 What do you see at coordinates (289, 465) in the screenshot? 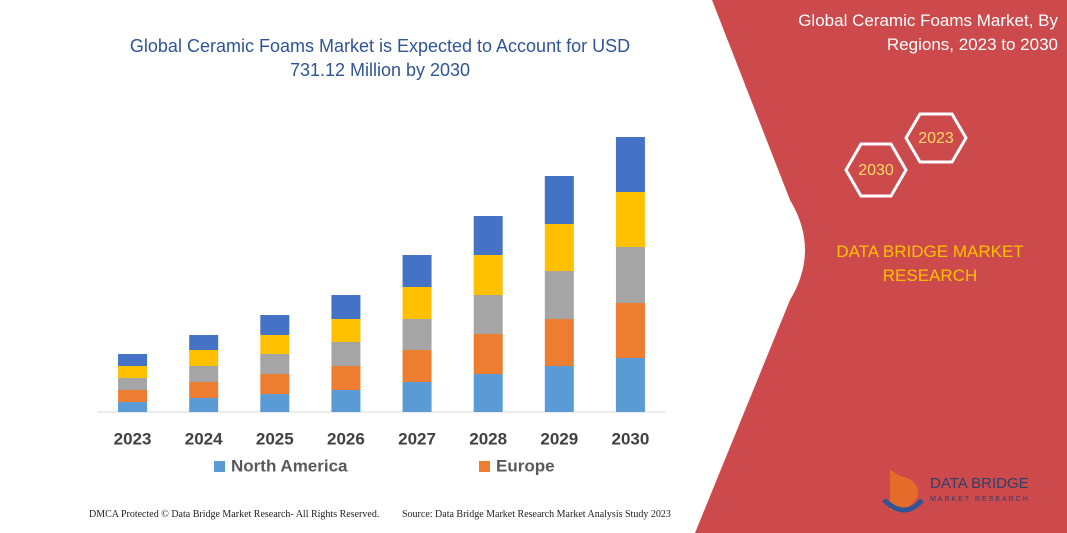
I see `legend-label: North America` at bounding box center [289, 465].